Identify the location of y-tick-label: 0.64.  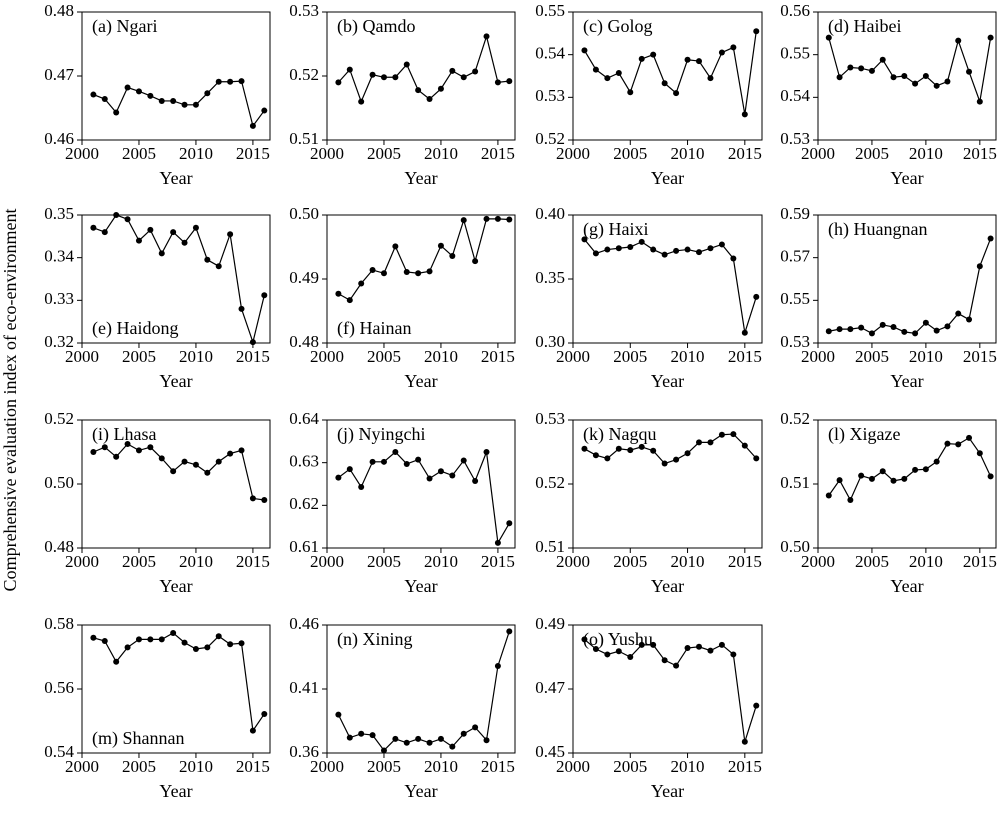
(304, 418).